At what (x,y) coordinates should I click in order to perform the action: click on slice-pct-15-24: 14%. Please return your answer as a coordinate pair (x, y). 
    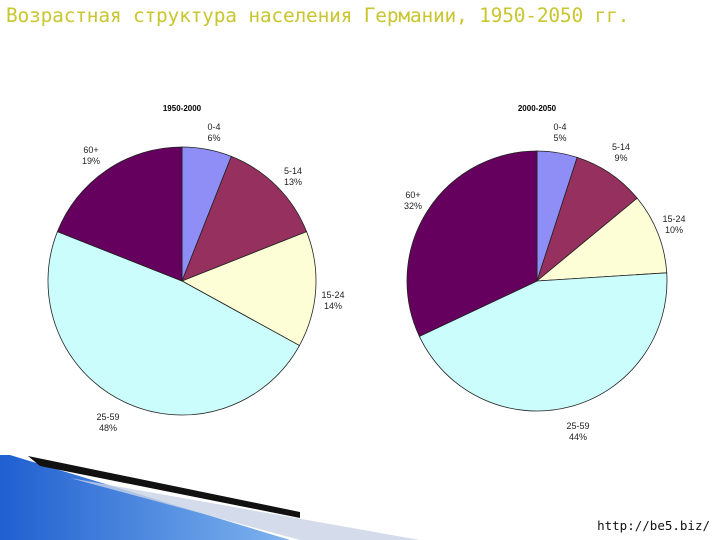
    Looking at the image, I should click on (333, 306).